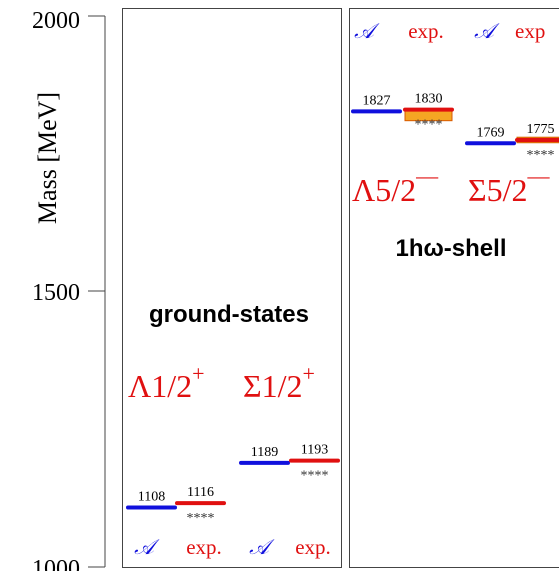 The height and width of the screenshot is (571, 559). I want to click on group-label-lambda-5-2-minus: Λ5/2—, so click(395, 185).